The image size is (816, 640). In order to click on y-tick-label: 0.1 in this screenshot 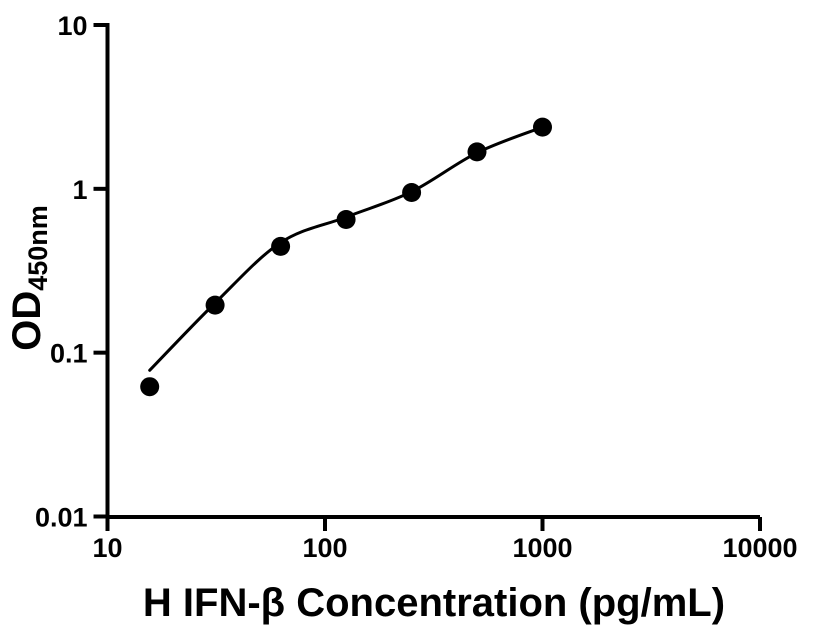, I will do `click(69, 354)`.